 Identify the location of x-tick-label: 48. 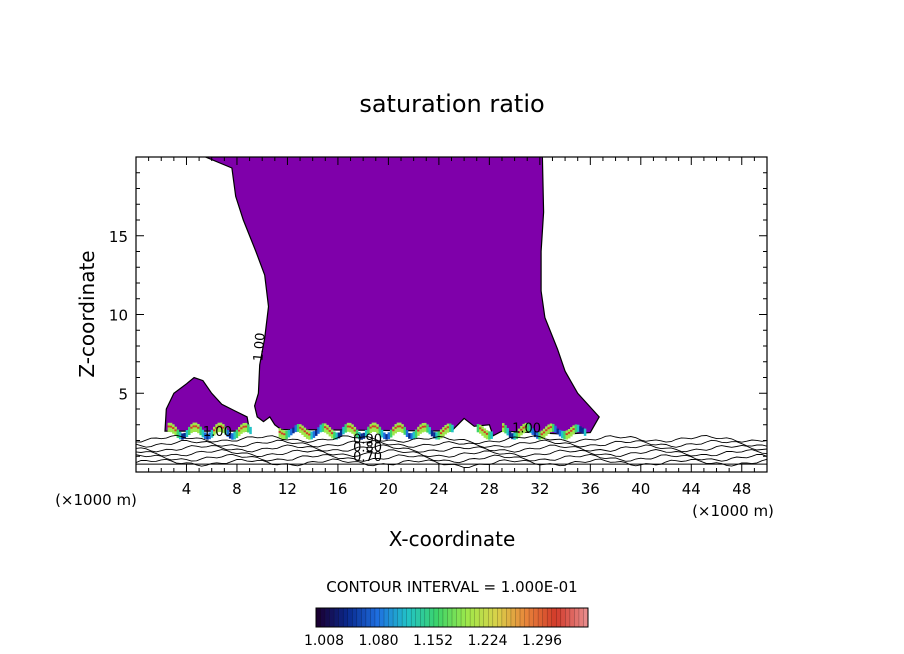
(741, 489).